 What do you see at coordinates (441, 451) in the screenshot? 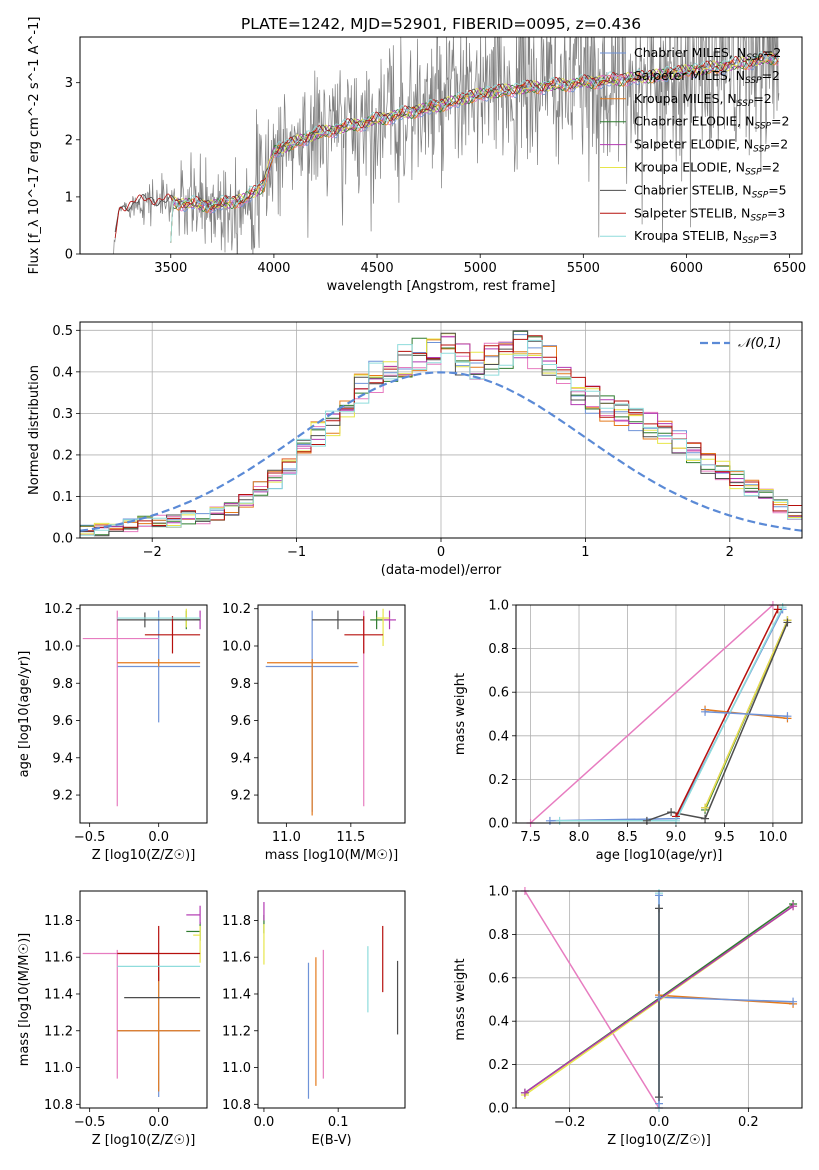
I see `residuals-gaussian-line` at bounding box center [441, 451].